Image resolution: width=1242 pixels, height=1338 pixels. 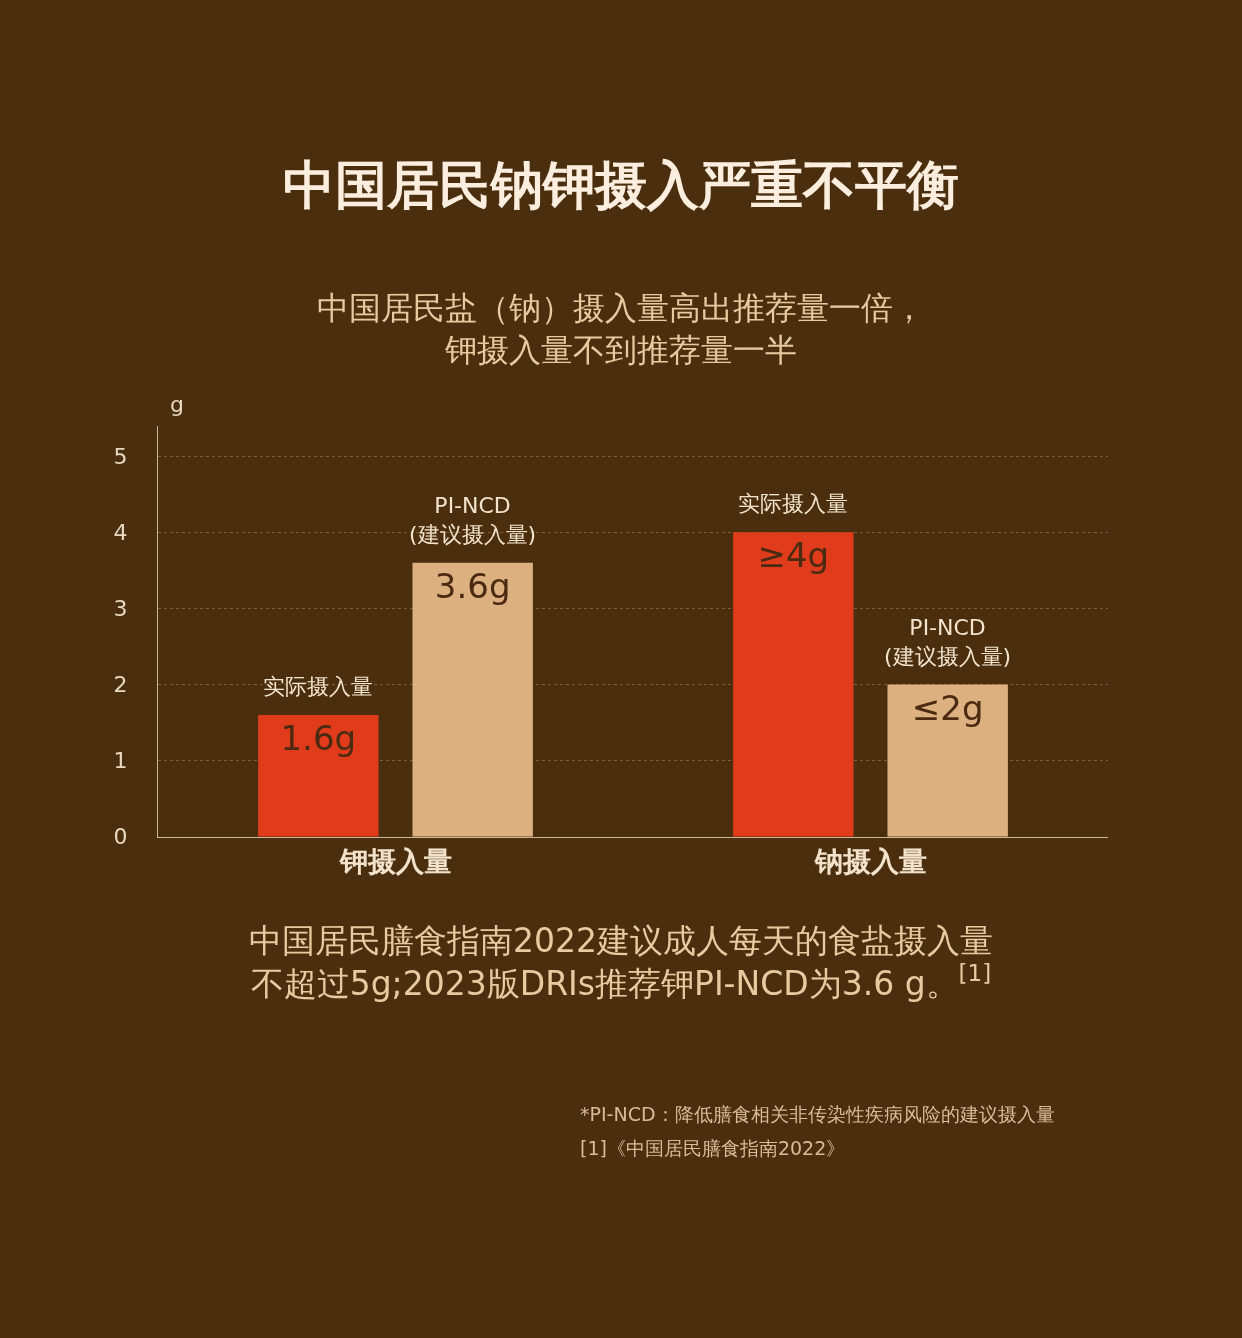 What do you see at coordinates (120, 761) in the screenshot?
I see `y-tick-label: 1` at bounding box center [120, 761].